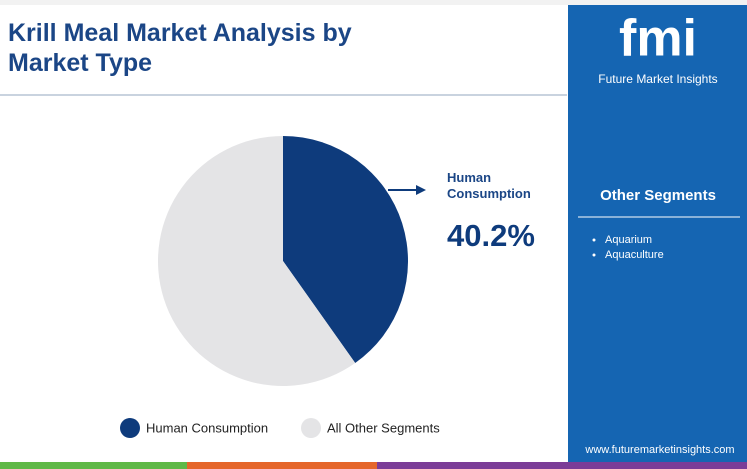 The image size is (747, 469). I want to click on value-label: 40.2%, so click(491, 235).